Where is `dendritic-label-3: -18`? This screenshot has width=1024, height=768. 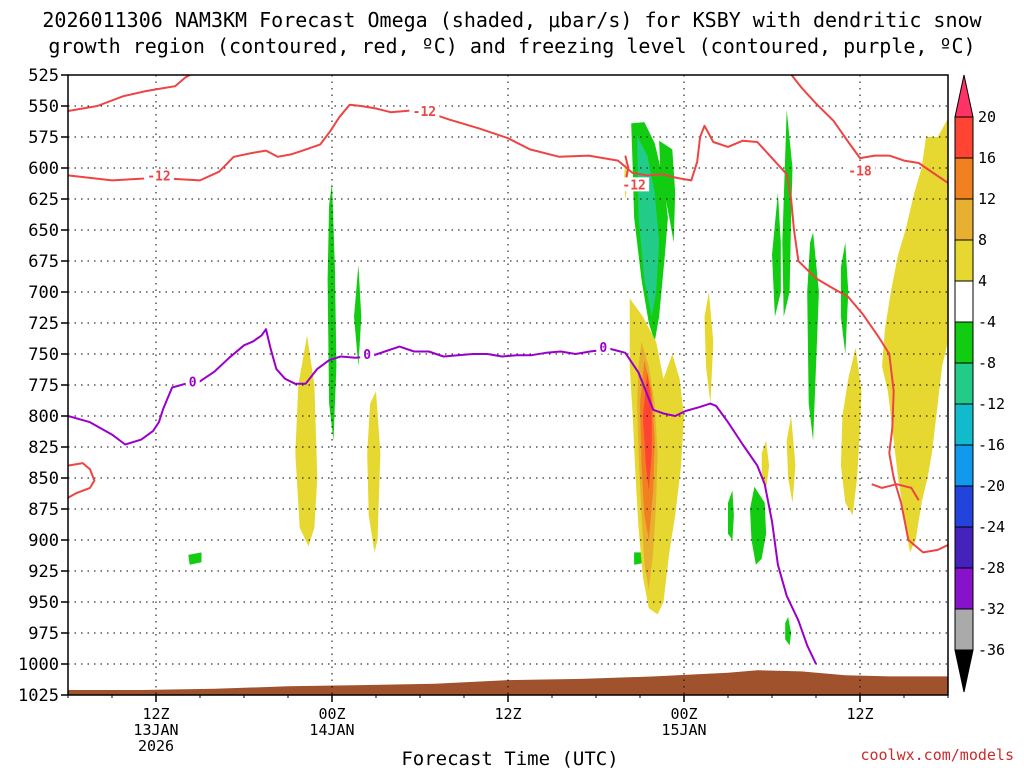
dendritic-label-3: -18 is located at coordinates (860, 172).